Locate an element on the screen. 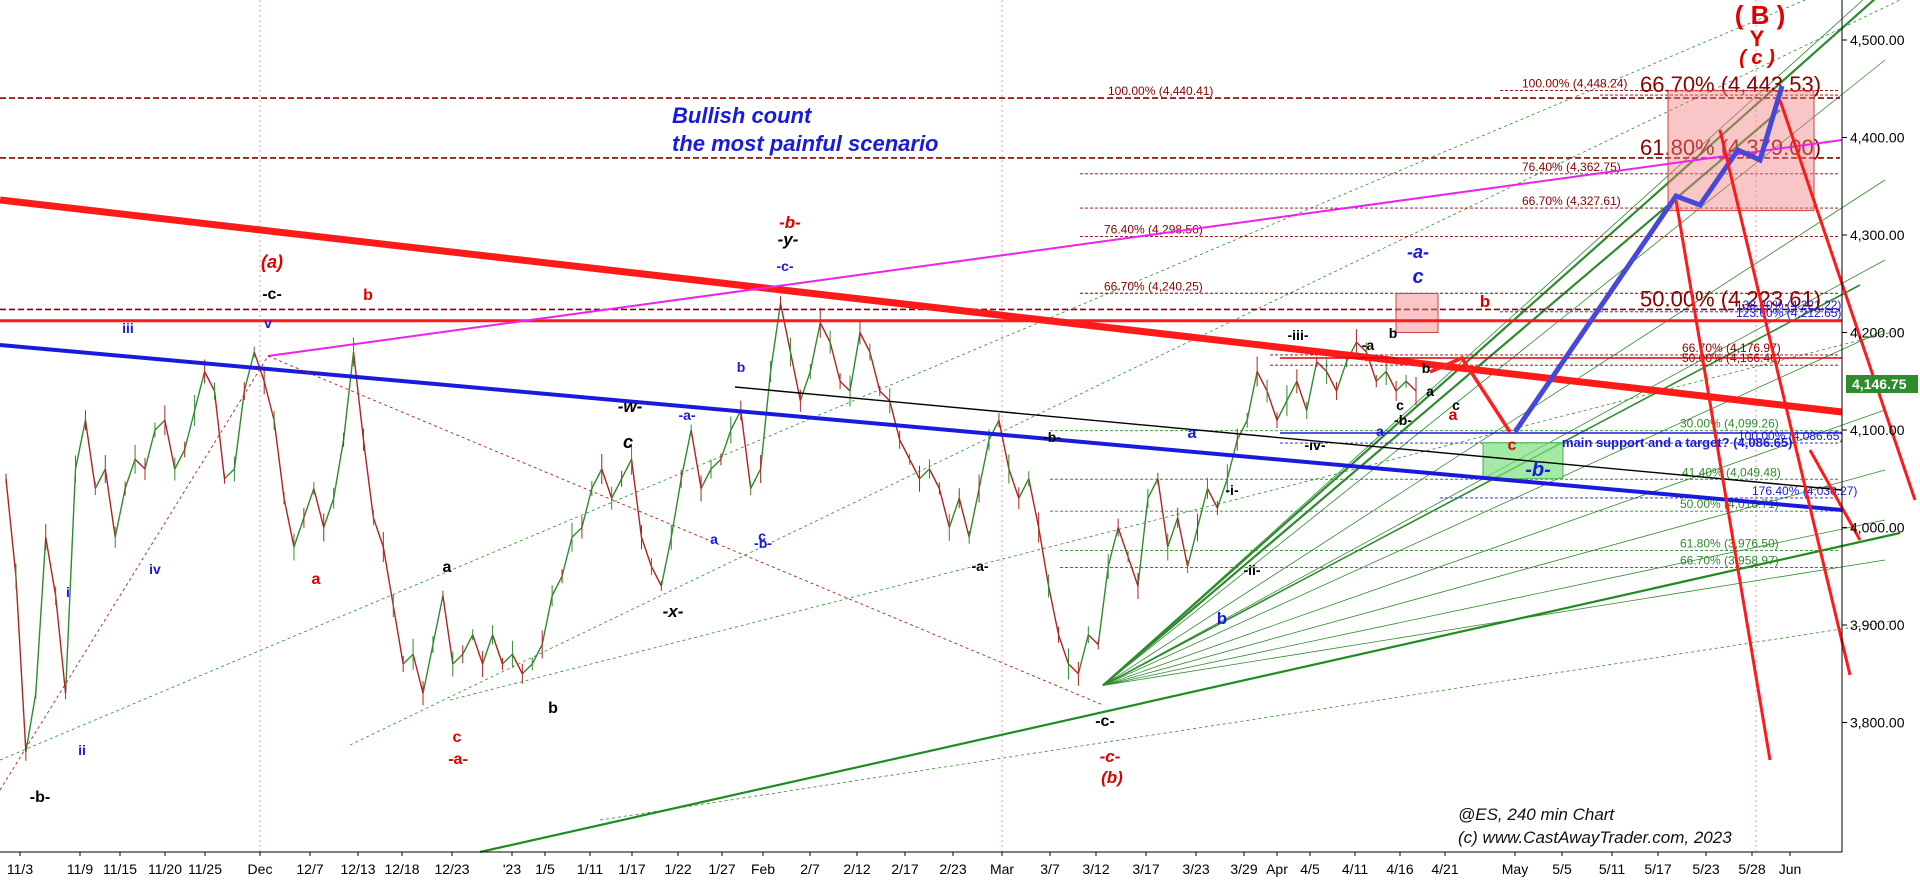 This screenshot has width=1920, height=882. x-tick-label: 1/11 is located at coordinates (590, 869).